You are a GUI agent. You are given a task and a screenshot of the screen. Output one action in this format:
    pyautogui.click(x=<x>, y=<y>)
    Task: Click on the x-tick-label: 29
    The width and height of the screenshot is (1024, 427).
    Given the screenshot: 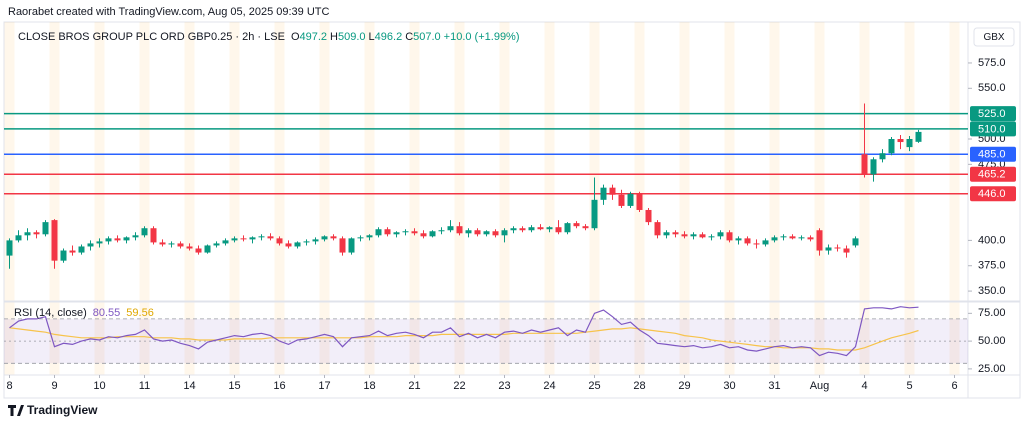 What is the action you would take?
    pyautogui.click(x=684, y=386)
    